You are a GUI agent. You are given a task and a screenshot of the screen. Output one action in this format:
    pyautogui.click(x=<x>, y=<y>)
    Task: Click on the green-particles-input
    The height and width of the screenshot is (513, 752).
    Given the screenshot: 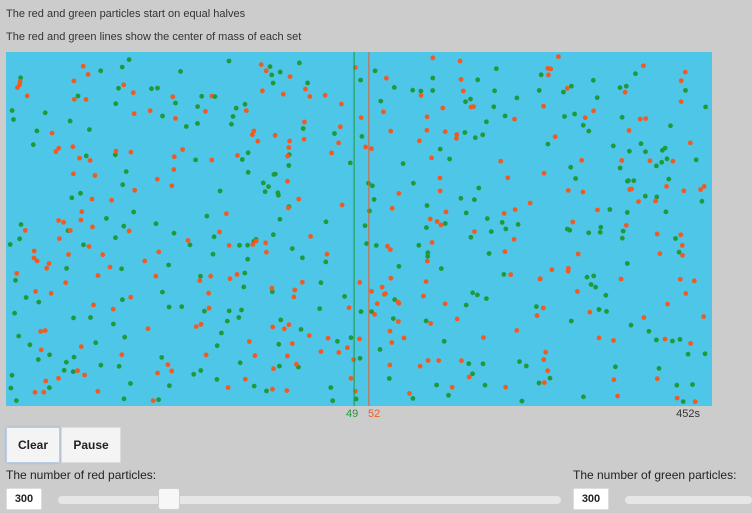 What is the action you would take?
    pyautogui.click(x=591, y=499)
    